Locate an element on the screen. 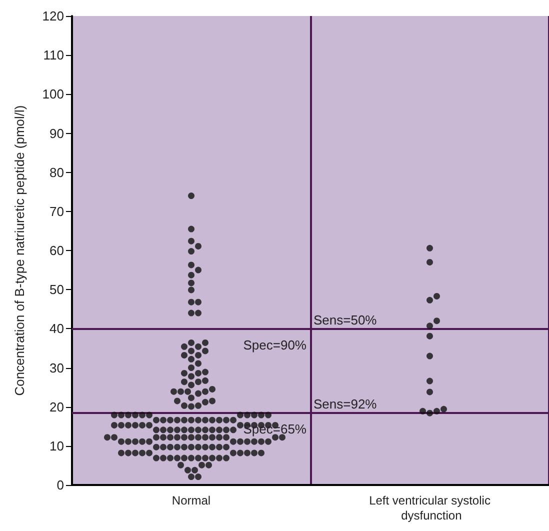 The image size is (549, 531). y-tick-label: 40 is located at coordinates (57, 328).